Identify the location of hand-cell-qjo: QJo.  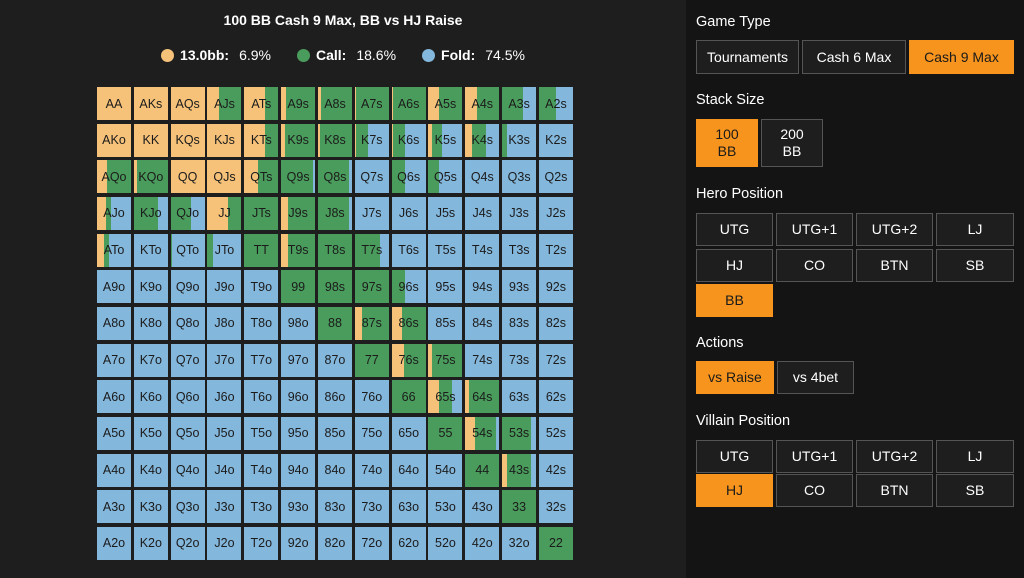
(187, 213).